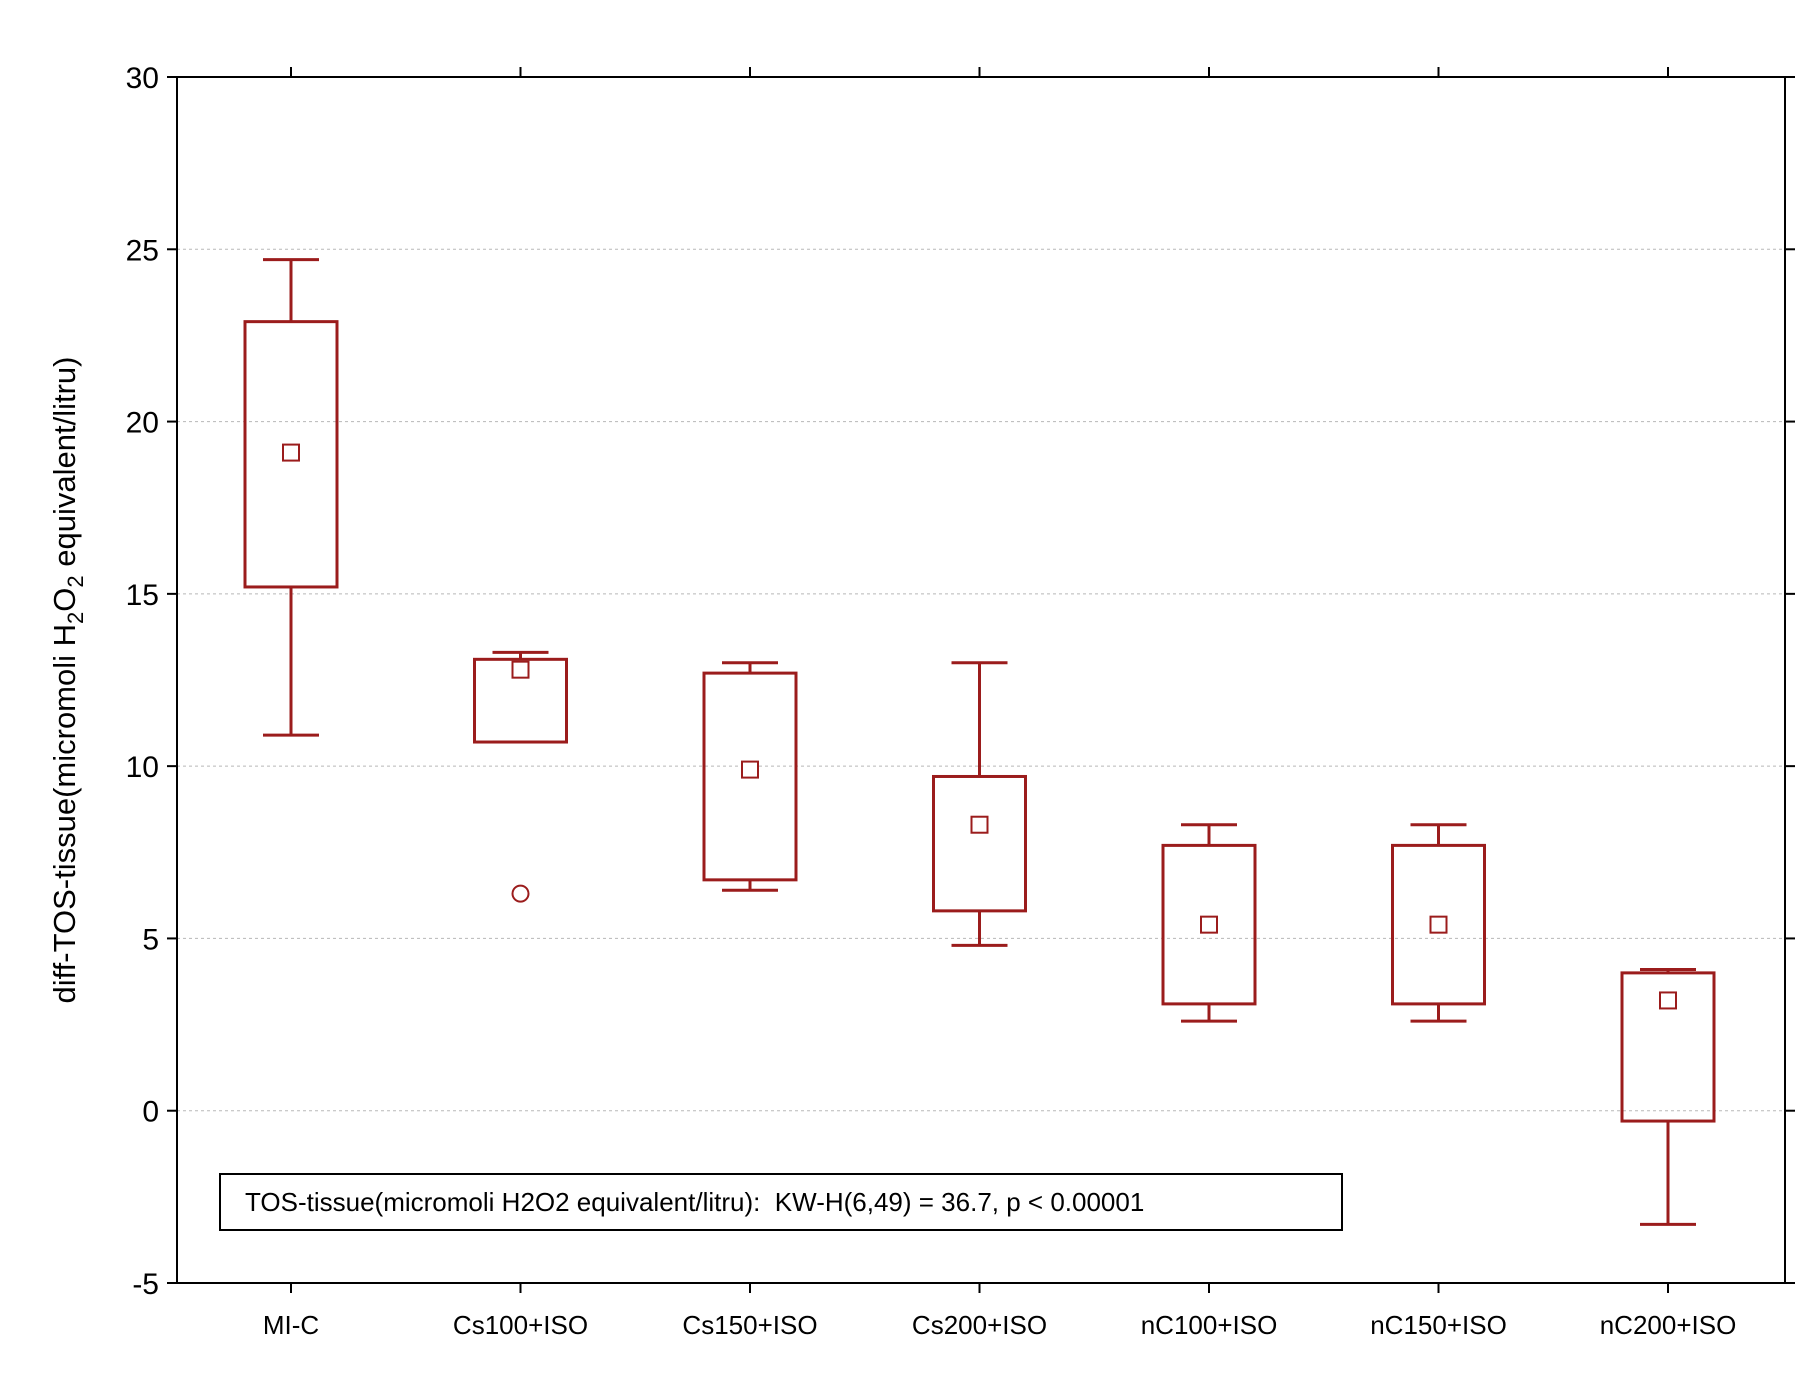 Image resolution: width=1809 pixels, height=1380 pixels. I want to click on y-tick-label: 20, so click(142, 423).